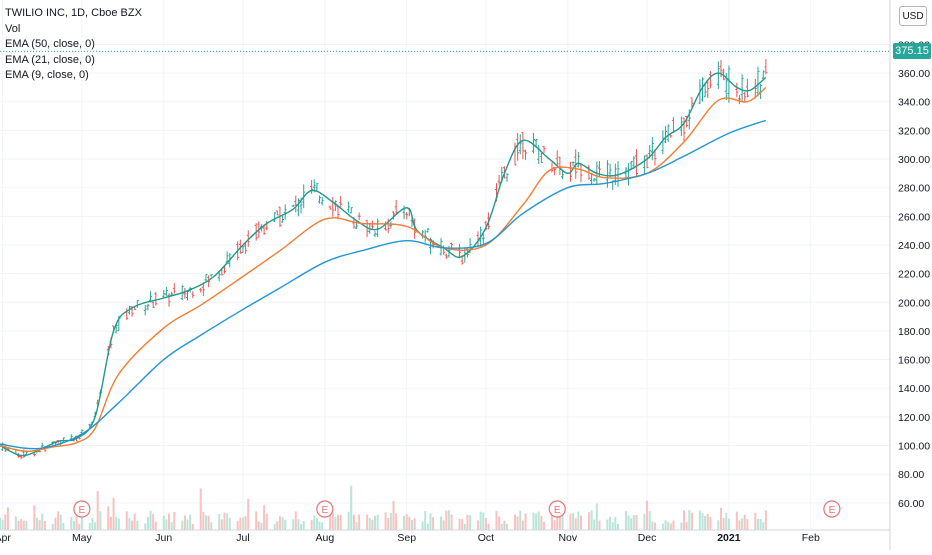 The width and height of the screenshot is (932, 555). I want to click on time-tick-label: Feb, so click(811, 538).